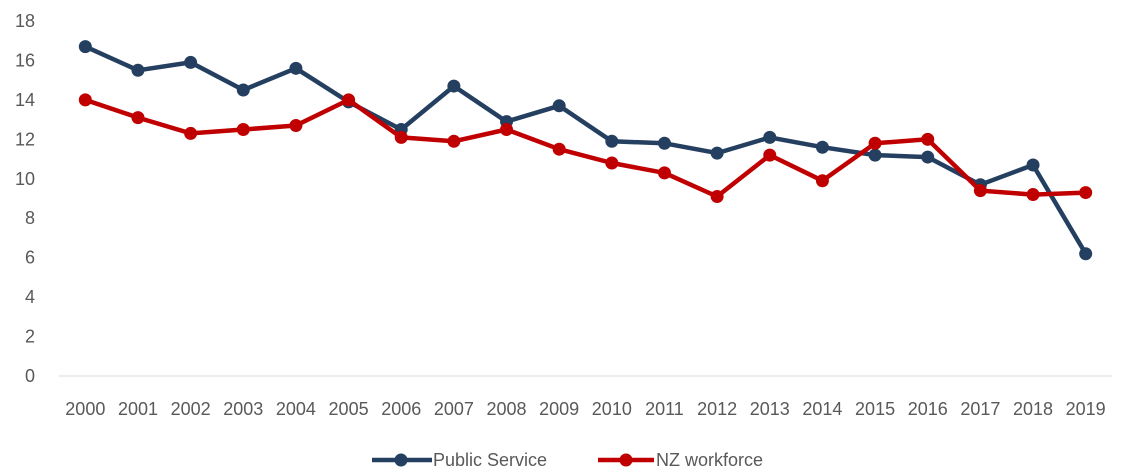  I want to click on x-tick-label: 2000, so click(85, 409).